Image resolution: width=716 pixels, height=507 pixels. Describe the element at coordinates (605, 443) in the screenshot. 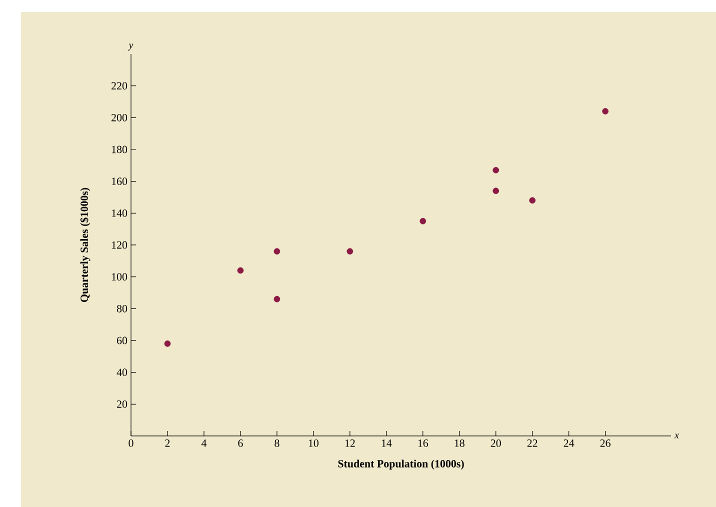

I see `x-tick-label: 26` at that location.